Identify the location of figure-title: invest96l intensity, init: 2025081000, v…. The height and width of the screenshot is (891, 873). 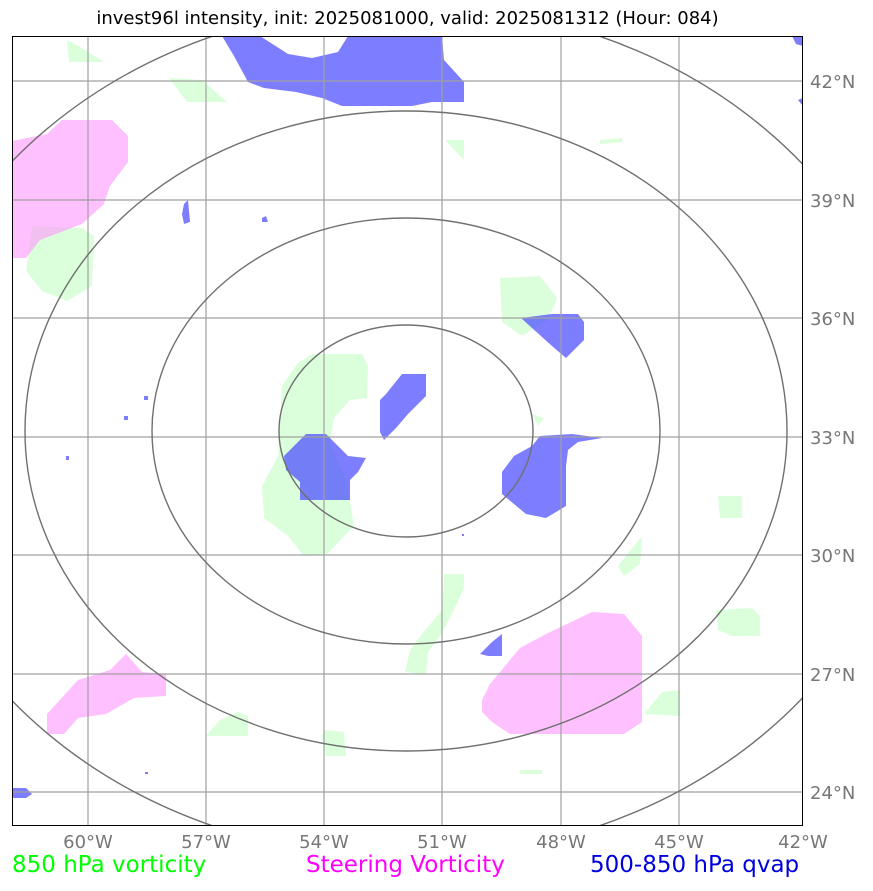
(407, 18).